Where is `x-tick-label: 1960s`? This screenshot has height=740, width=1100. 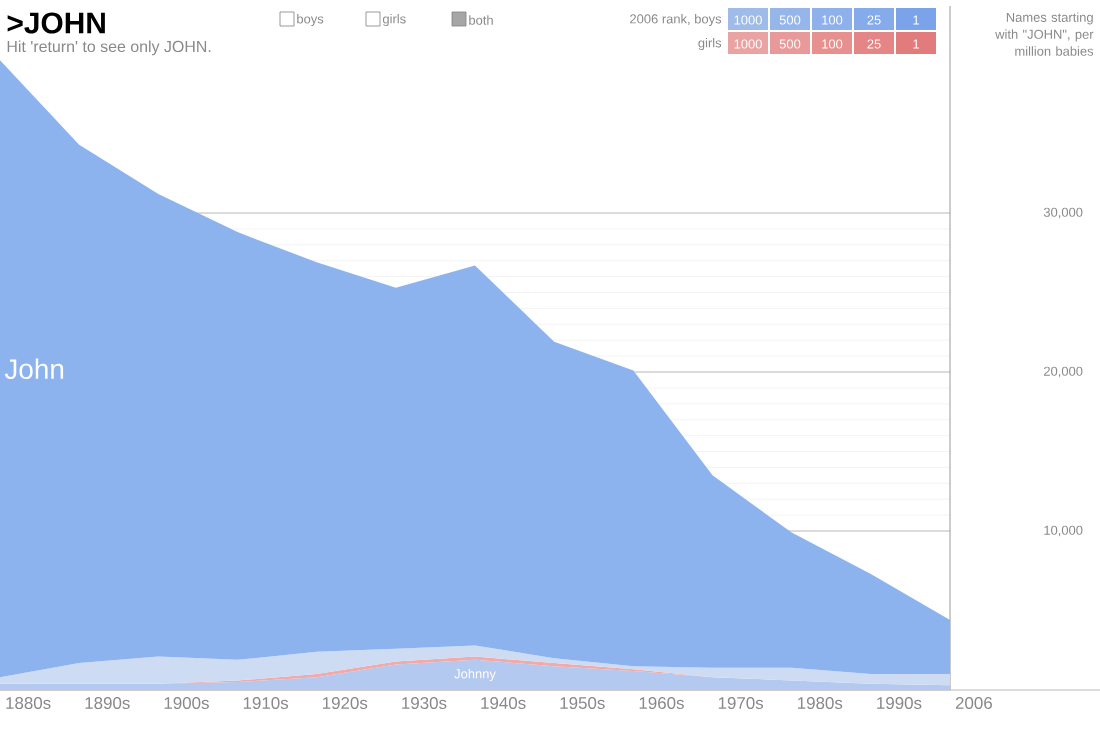
x-tick-label: 1960s is located at coordinates (661, 703).